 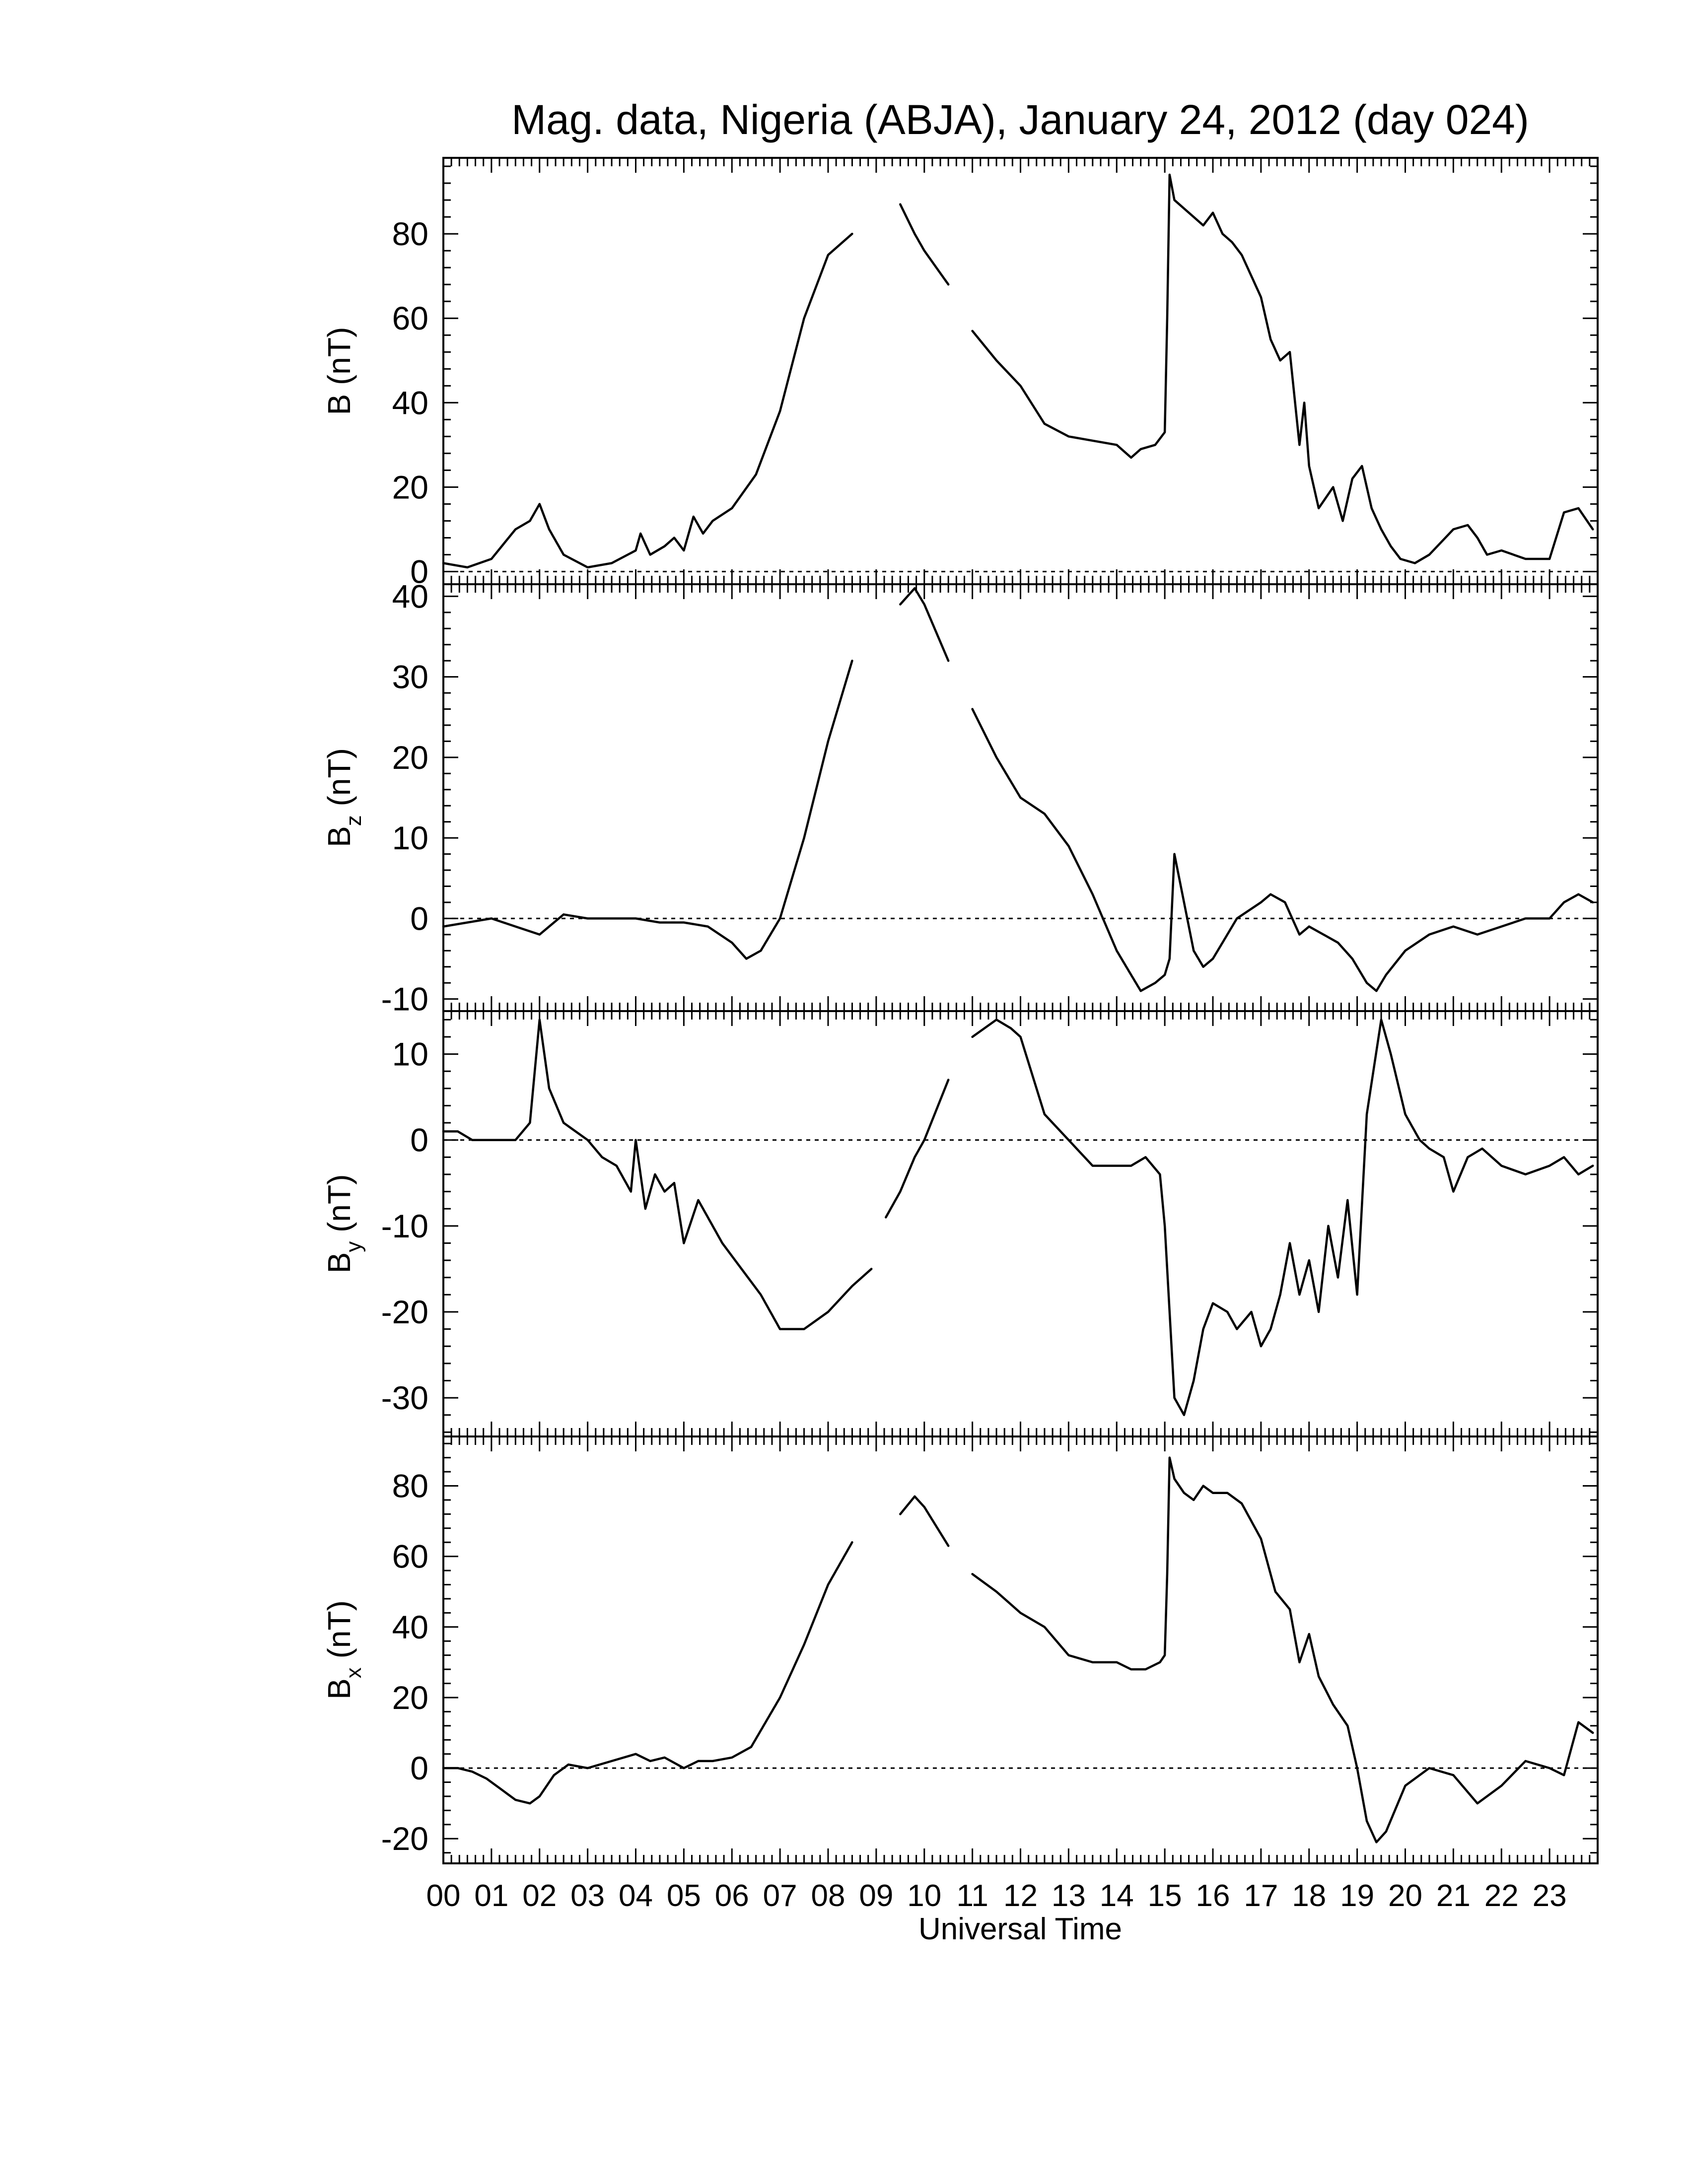 I want to click on y-tick-label: 30, so click(x=410, y=677).